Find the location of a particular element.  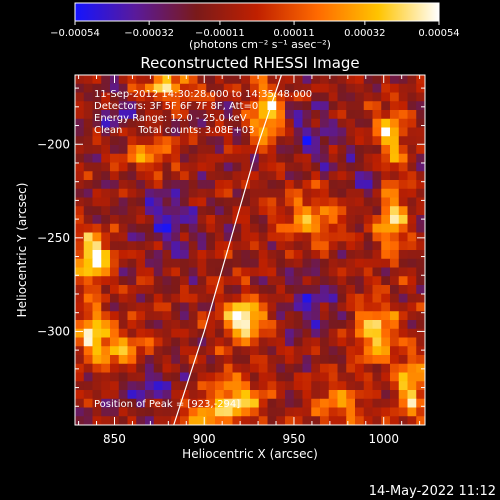

chart-title: Reconstructed RHESSI Image is located at coordinates (249, 63).